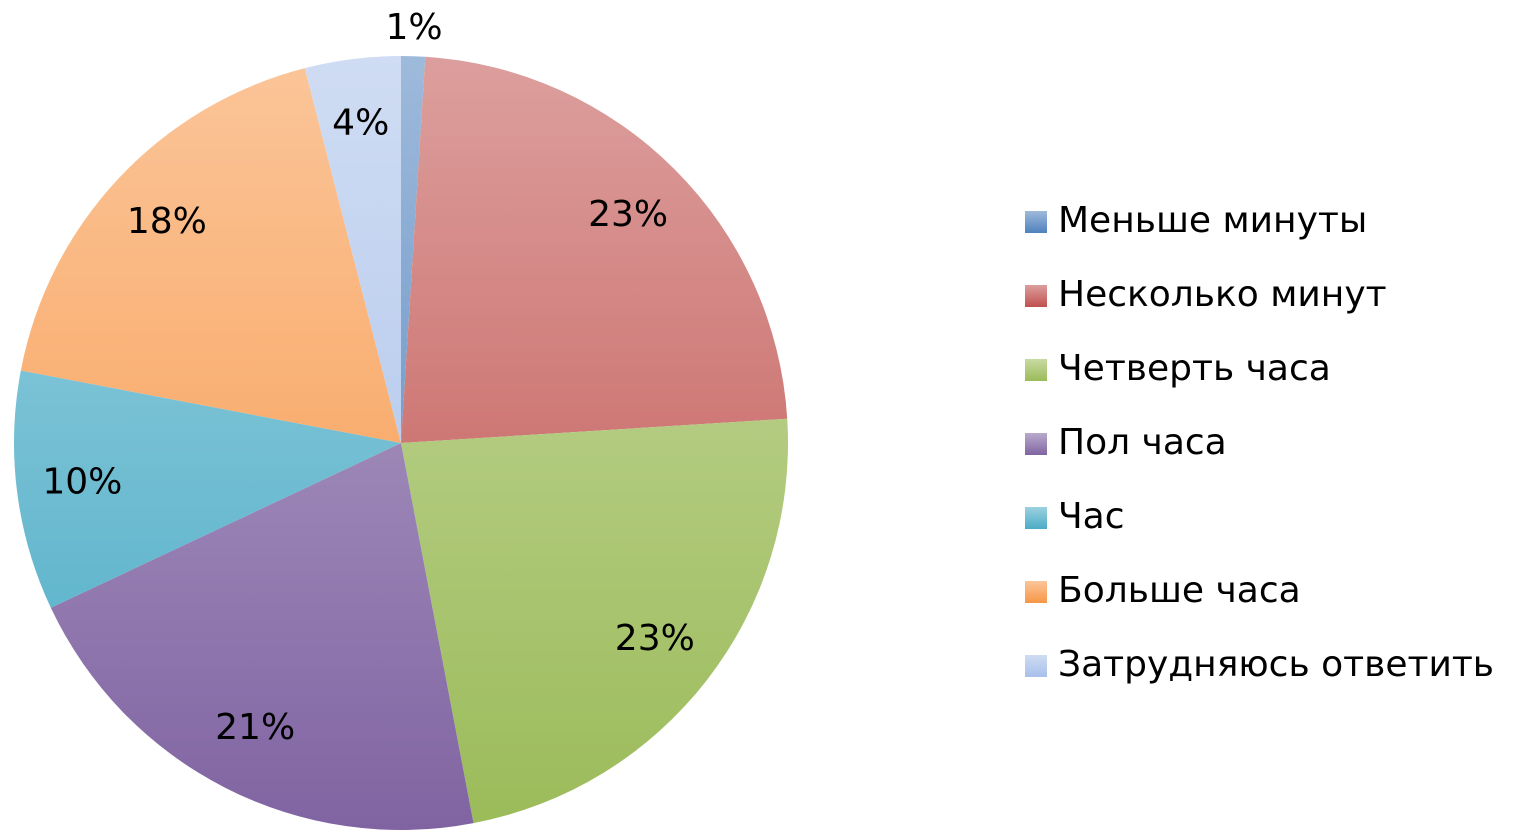  What do you see at coordinates (1194, 368) in the screenshot?
I see `legend-label: Четверть часа` at bounding box center [1194, 368].